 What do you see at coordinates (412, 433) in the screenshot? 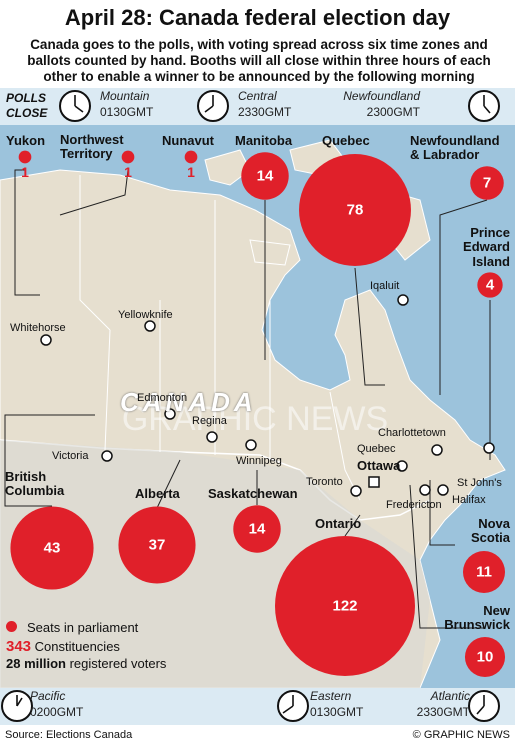
I see `city-name: Charlottetown` at bounding box center [412, 433].